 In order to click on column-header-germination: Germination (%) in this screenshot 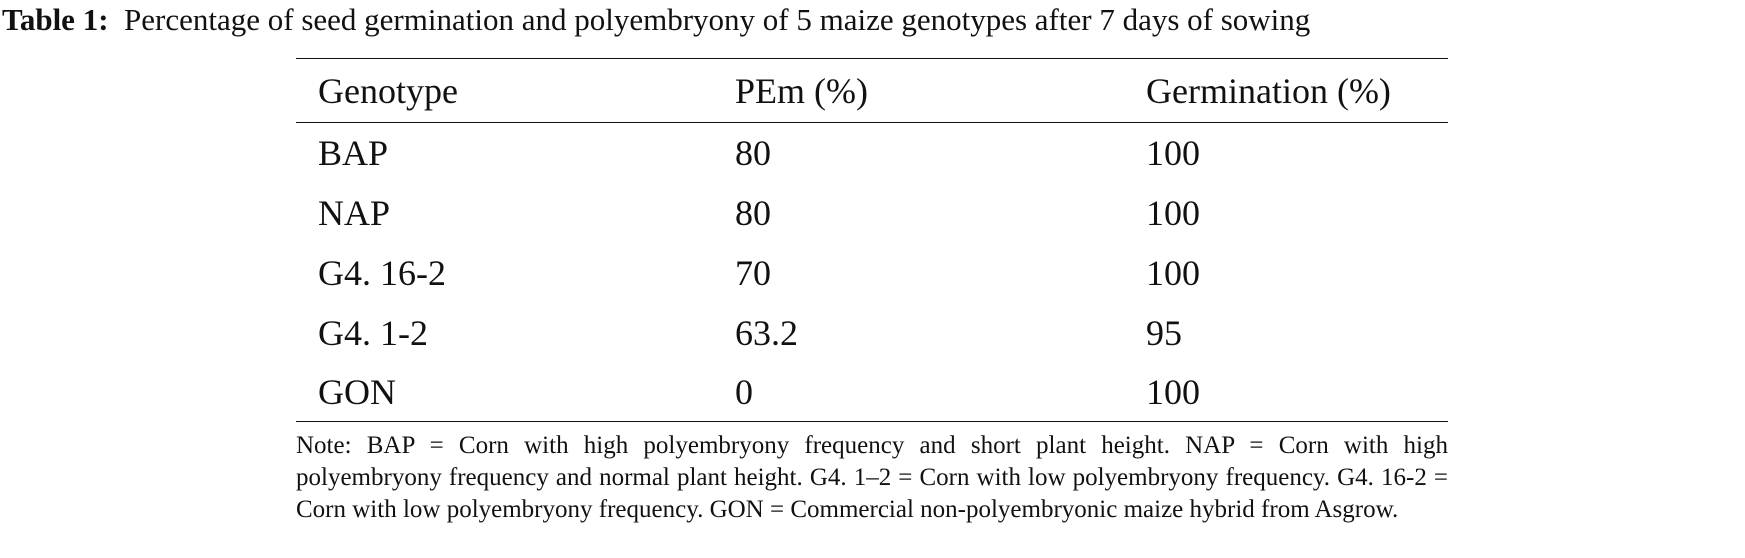, I will do `click(1286, 90)`.